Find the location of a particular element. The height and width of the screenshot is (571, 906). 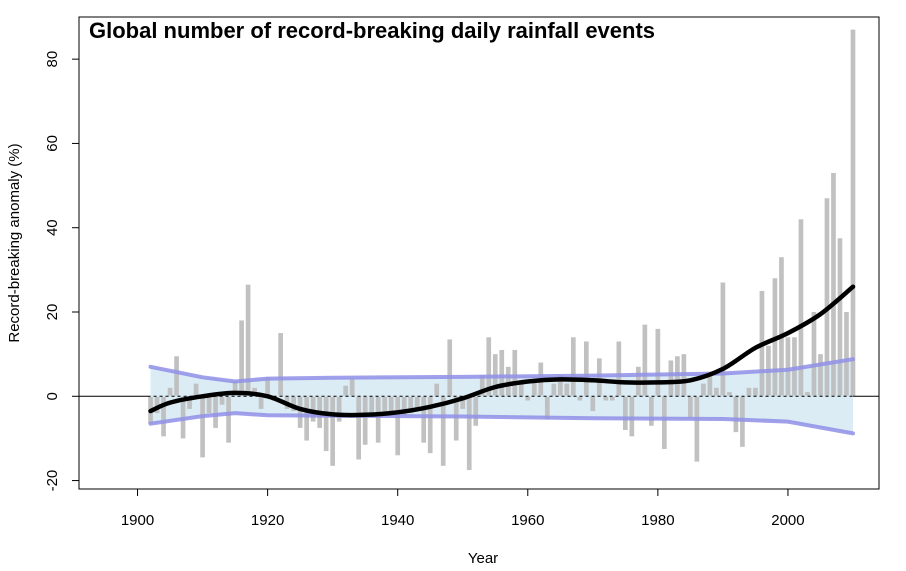

y-tick-label-20: 20 is located at coordinates (52, 312).